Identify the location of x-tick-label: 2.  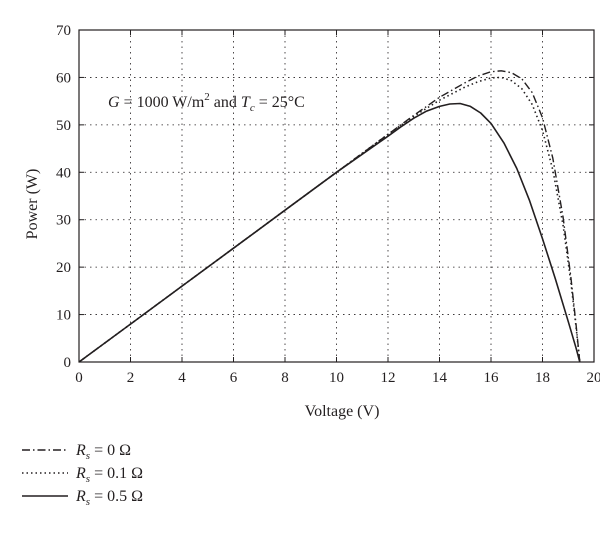
(131, 378).